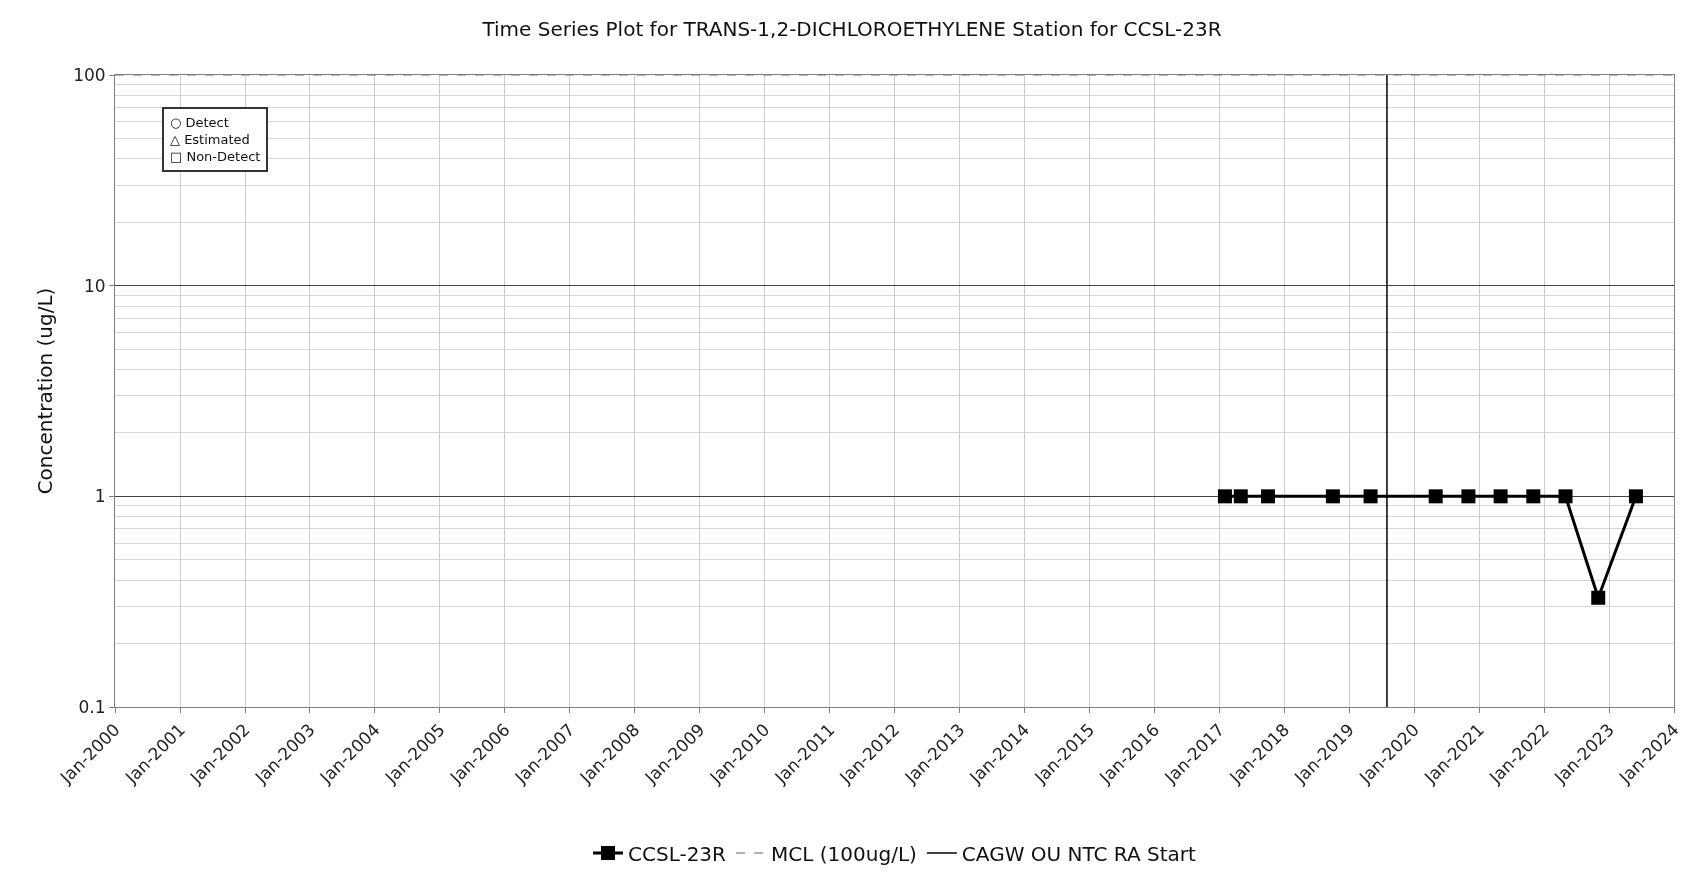  I want to click on annotation: ○ Detect, so click(199, 122).